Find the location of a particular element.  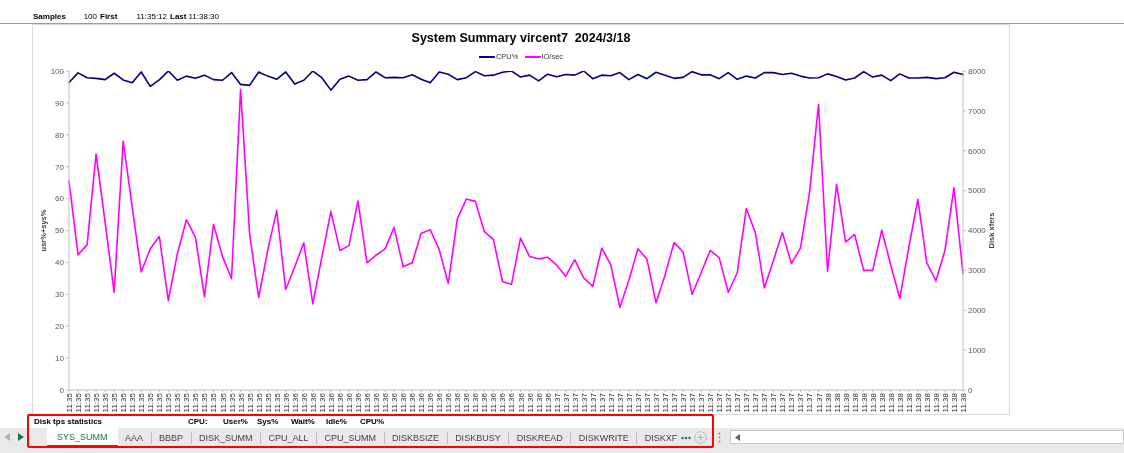

chart-title: System Summary vircent7 2024/3/18 is located at coordinates (521, 38).